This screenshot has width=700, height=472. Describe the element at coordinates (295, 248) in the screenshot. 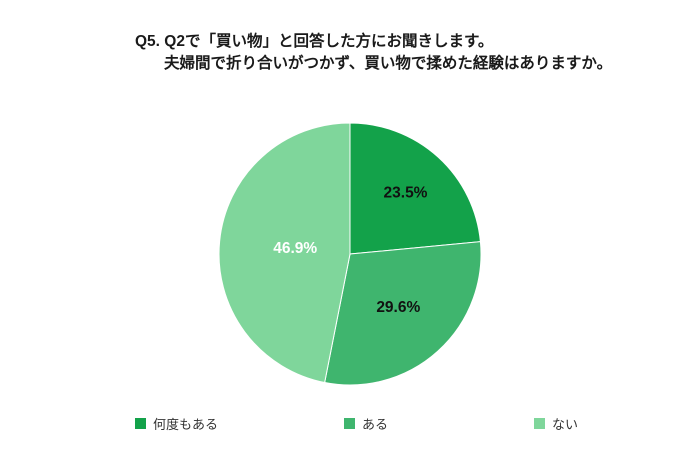

I see `pie-slice-value-2: 46.9%` at that location.